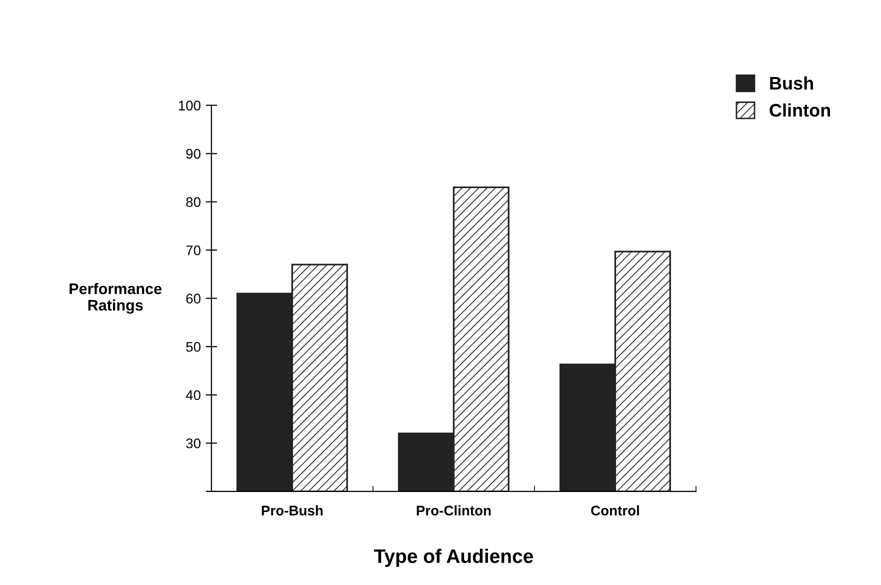 This screenshot has width=881, height=585. Describe the element at coordinates (193, 299) in the screenshot. I see `y-tick-label: 60` at that location.